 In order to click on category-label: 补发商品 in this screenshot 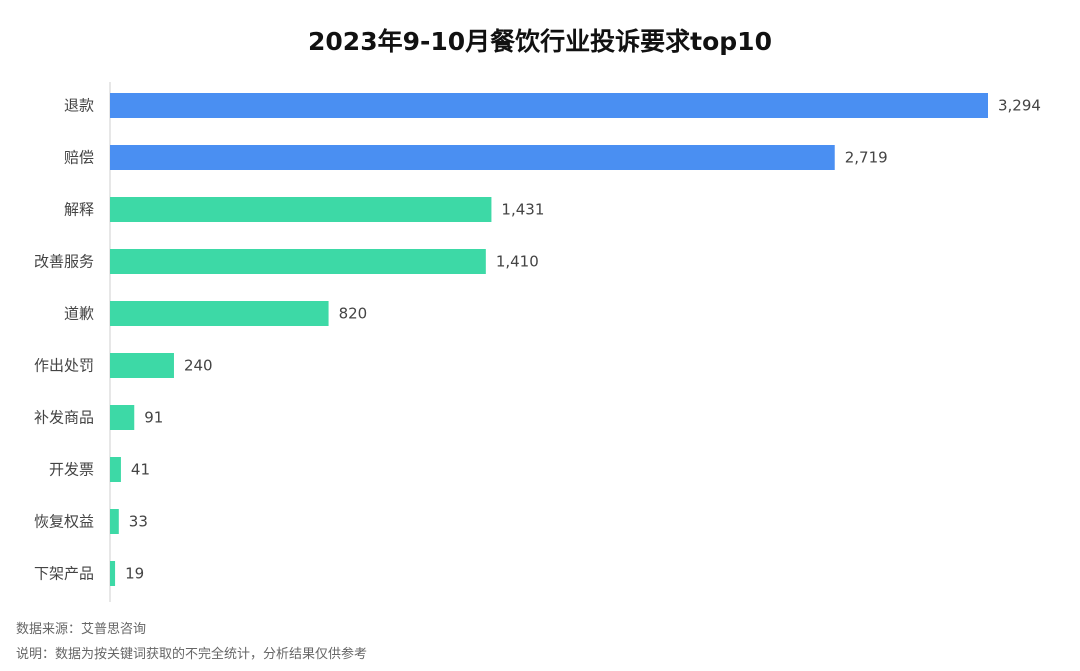, I will do `click(64, 418)`.